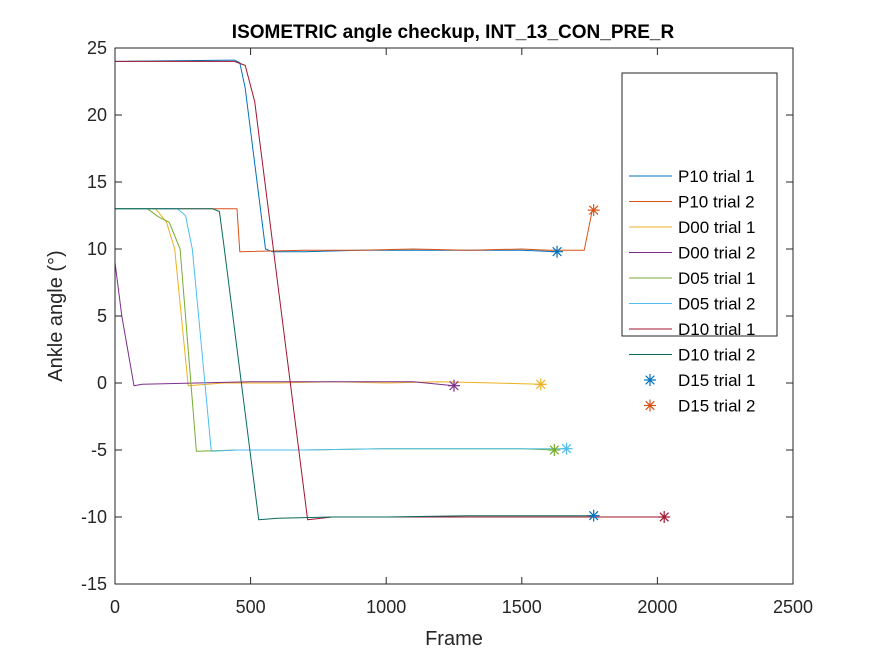 The width and height of the screenshot is (875, 656). Describe the element at coordinates (251, 607) in the screenshot. I see `x-tick-label: 500` at that location.